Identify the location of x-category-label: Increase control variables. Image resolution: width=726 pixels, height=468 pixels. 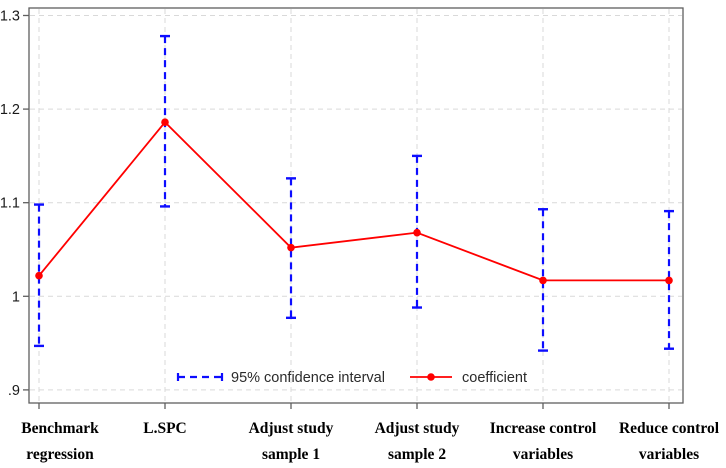
(543, 441).